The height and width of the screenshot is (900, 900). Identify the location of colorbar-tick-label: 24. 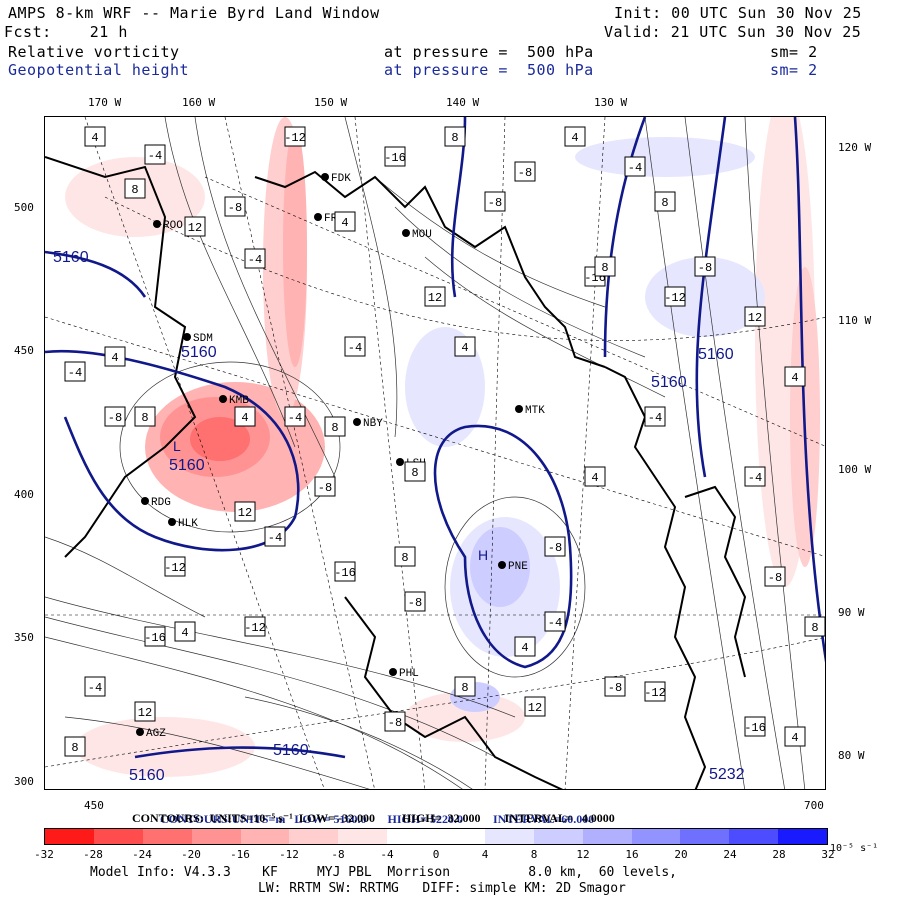
(730, 854).